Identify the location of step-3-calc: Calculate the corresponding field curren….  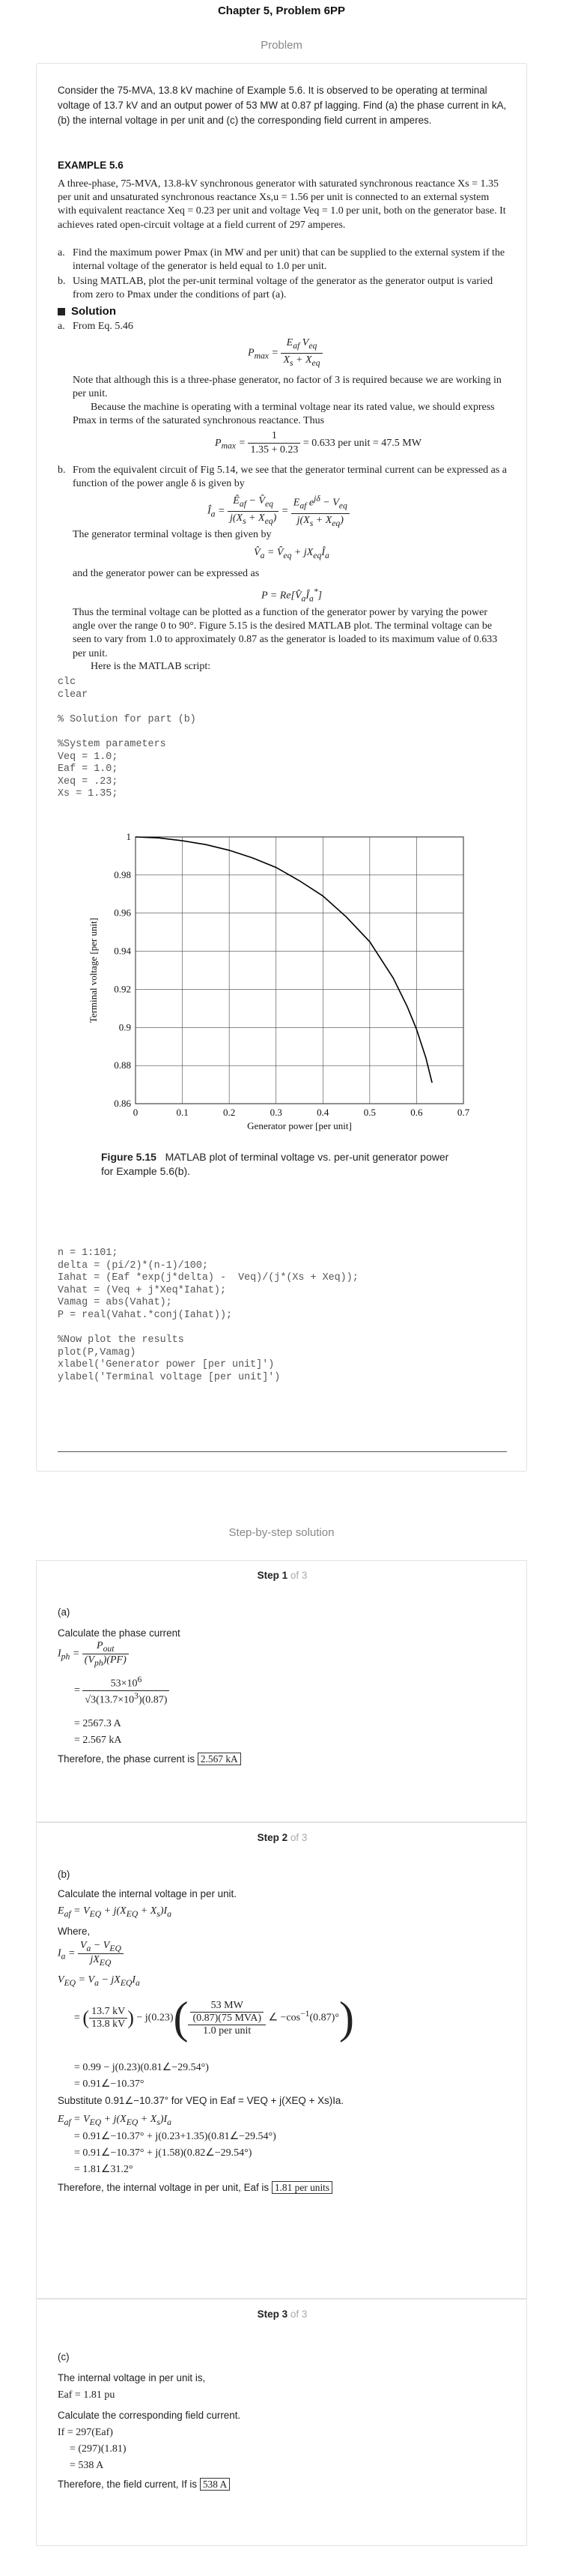
(149, 2415).